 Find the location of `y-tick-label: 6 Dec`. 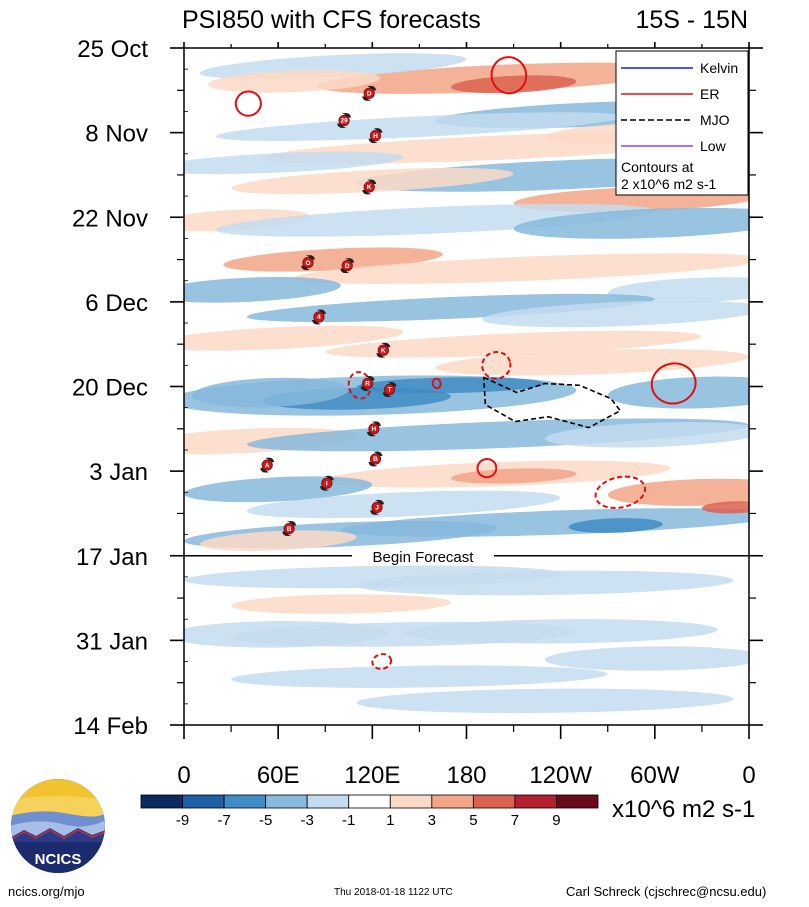

y-tick-label: 6 Dec is located at coordinates (116, 303).